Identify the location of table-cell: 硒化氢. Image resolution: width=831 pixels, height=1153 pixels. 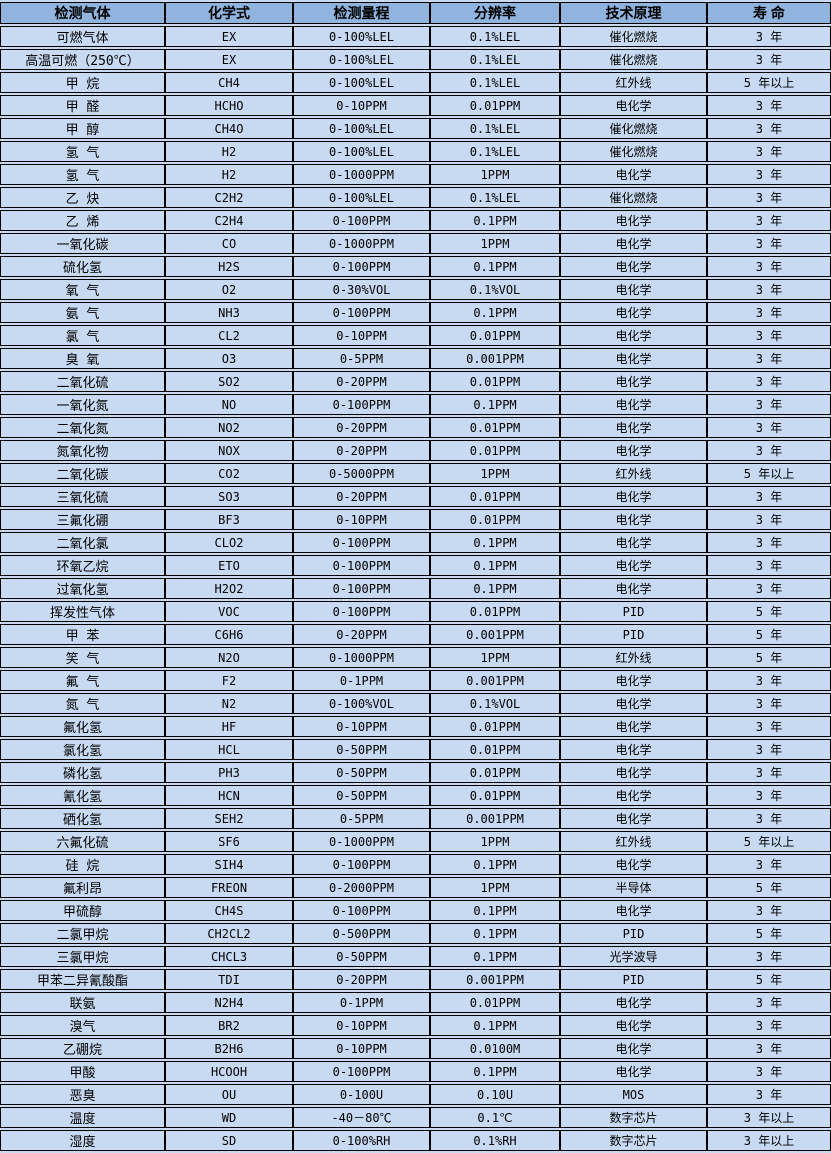
(82, 818).